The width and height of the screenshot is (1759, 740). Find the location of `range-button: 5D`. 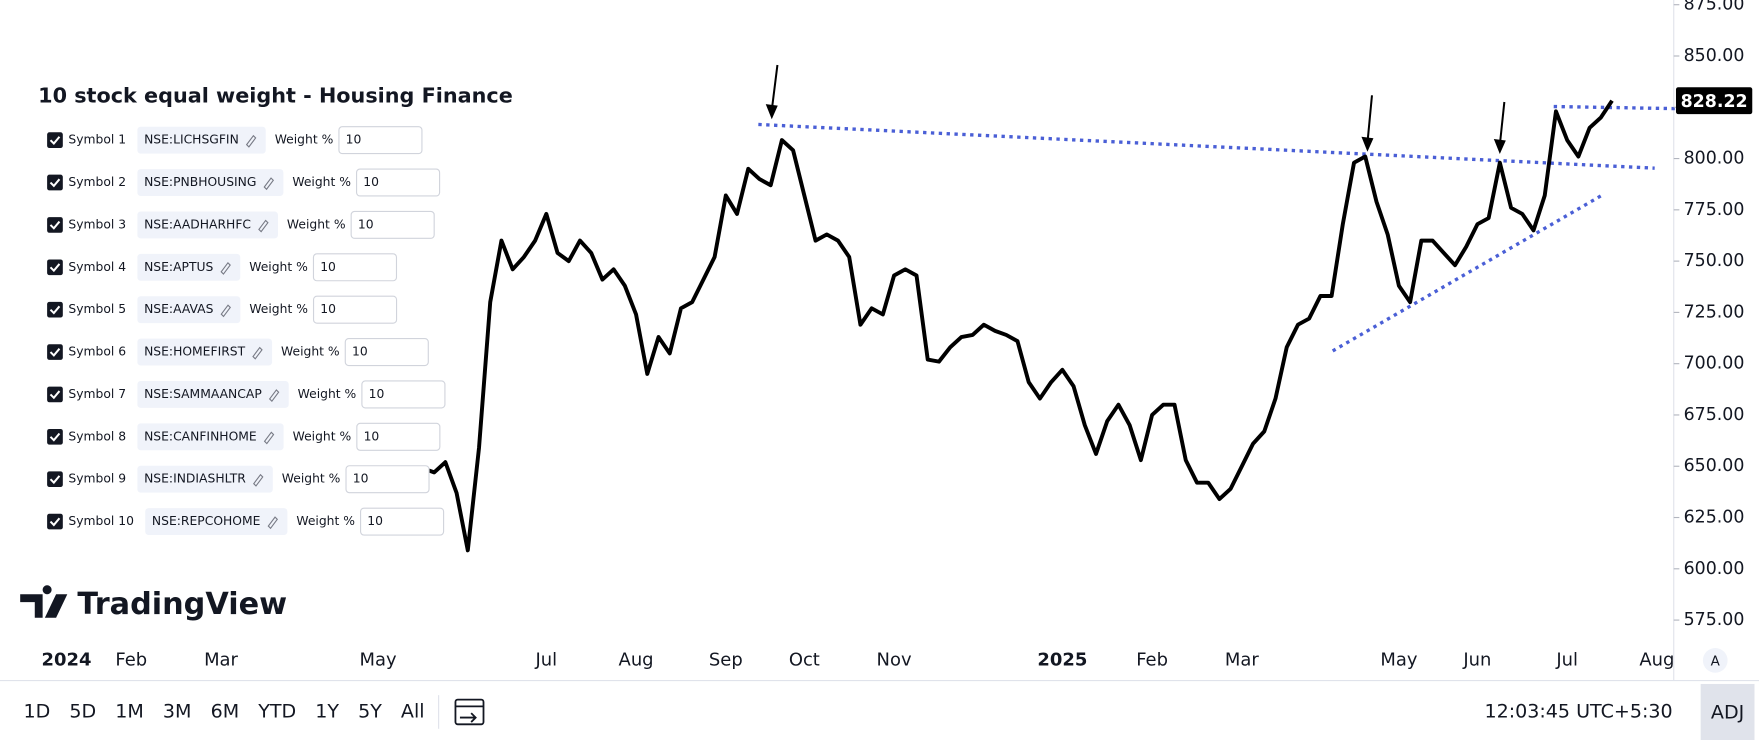

range-button: 5D is located at coordinates (82, 711).